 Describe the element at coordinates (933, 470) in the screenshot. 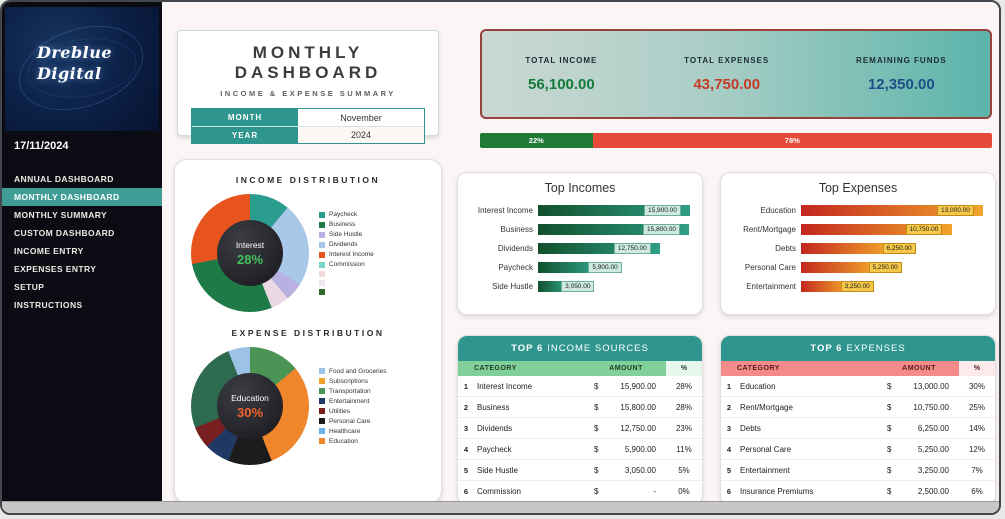

I see `row-amount: 3,250.00` at that location.